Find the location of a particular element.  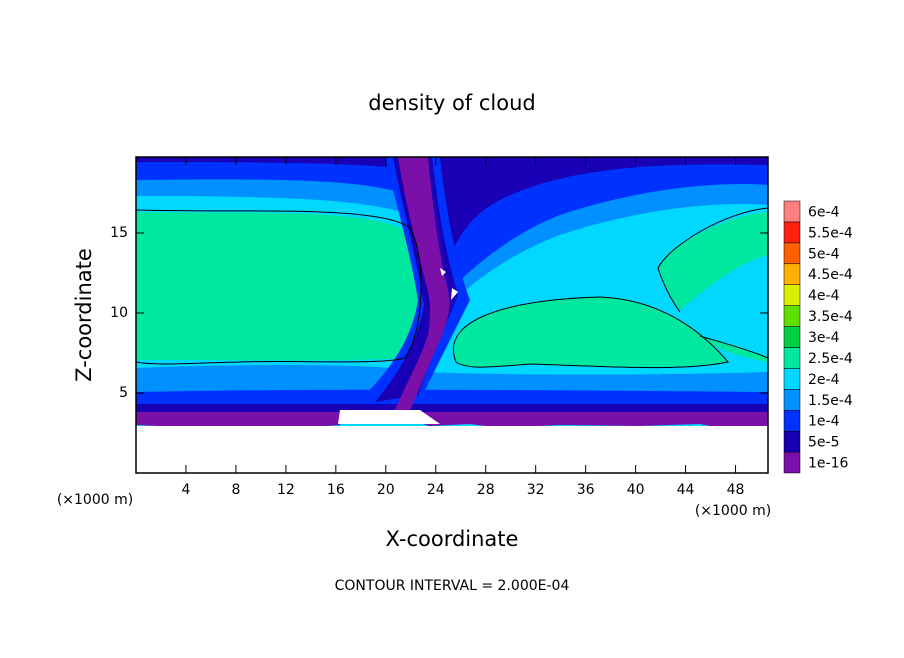

footer: CONTOUR INTERVAL = 2.000E-04 is located at coordinates (452, 586).